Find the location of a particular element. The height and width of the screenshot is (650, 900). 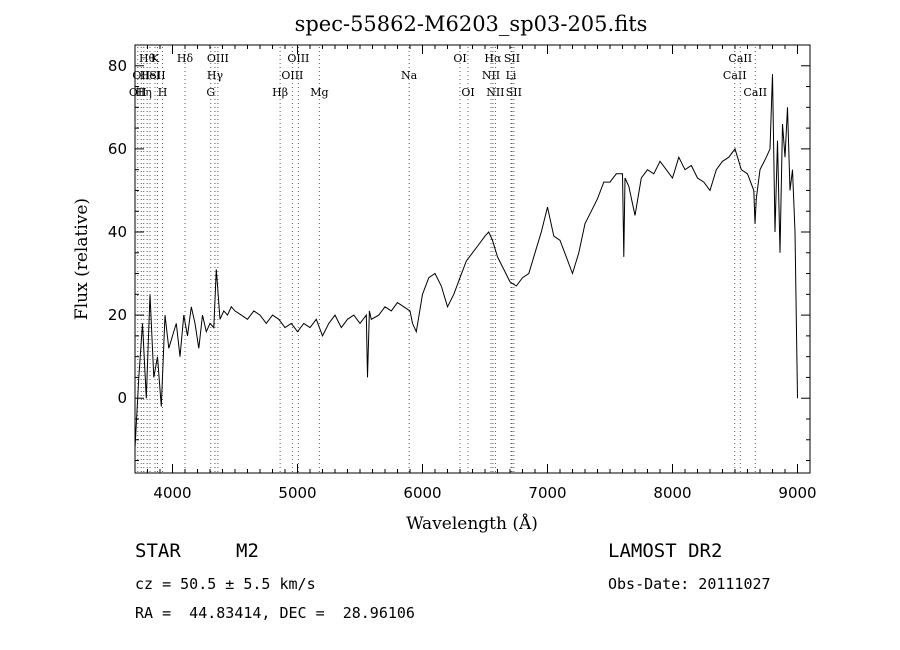

obs-date: Obs-Date: 20111027 is located at coordinates (689, 584).